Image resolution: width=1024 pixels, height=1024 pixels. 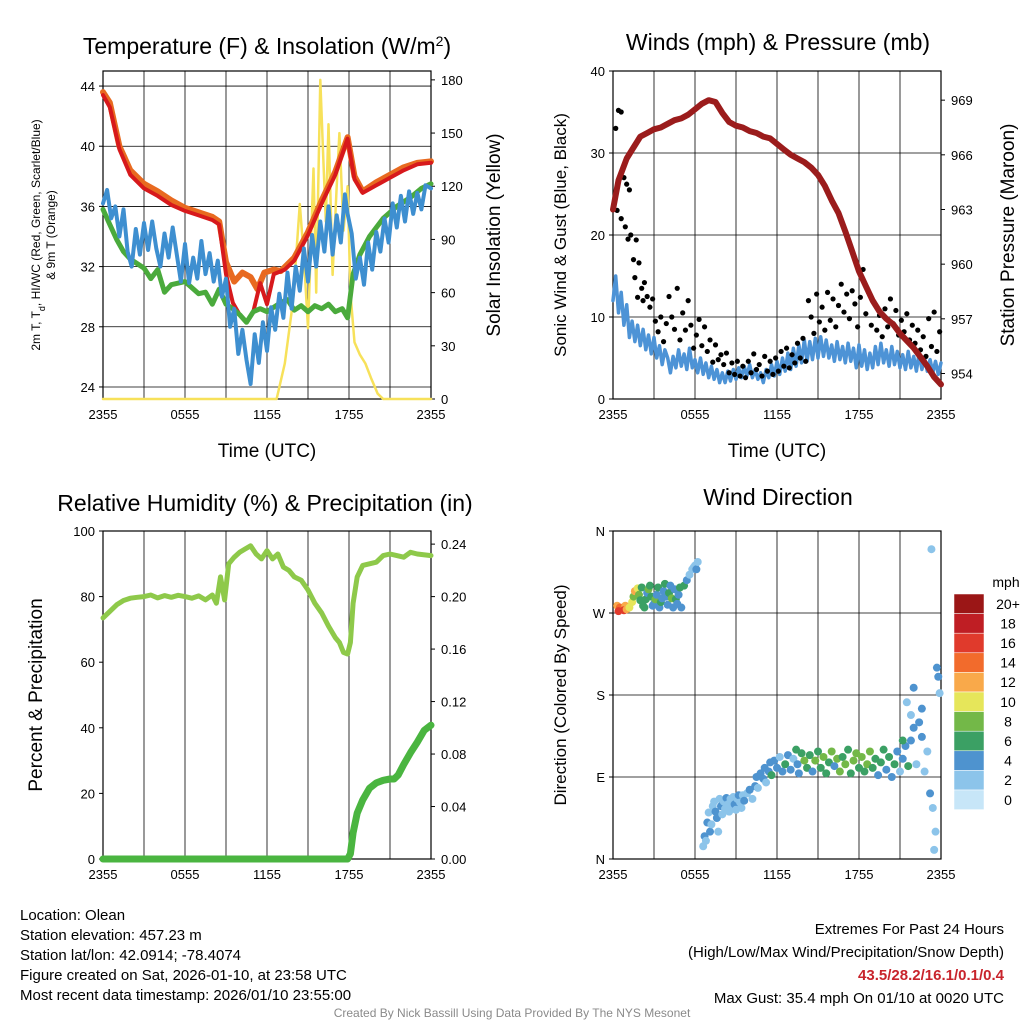 I want to click on y2-tick-label: 0.20, so click(x=453, y=597).